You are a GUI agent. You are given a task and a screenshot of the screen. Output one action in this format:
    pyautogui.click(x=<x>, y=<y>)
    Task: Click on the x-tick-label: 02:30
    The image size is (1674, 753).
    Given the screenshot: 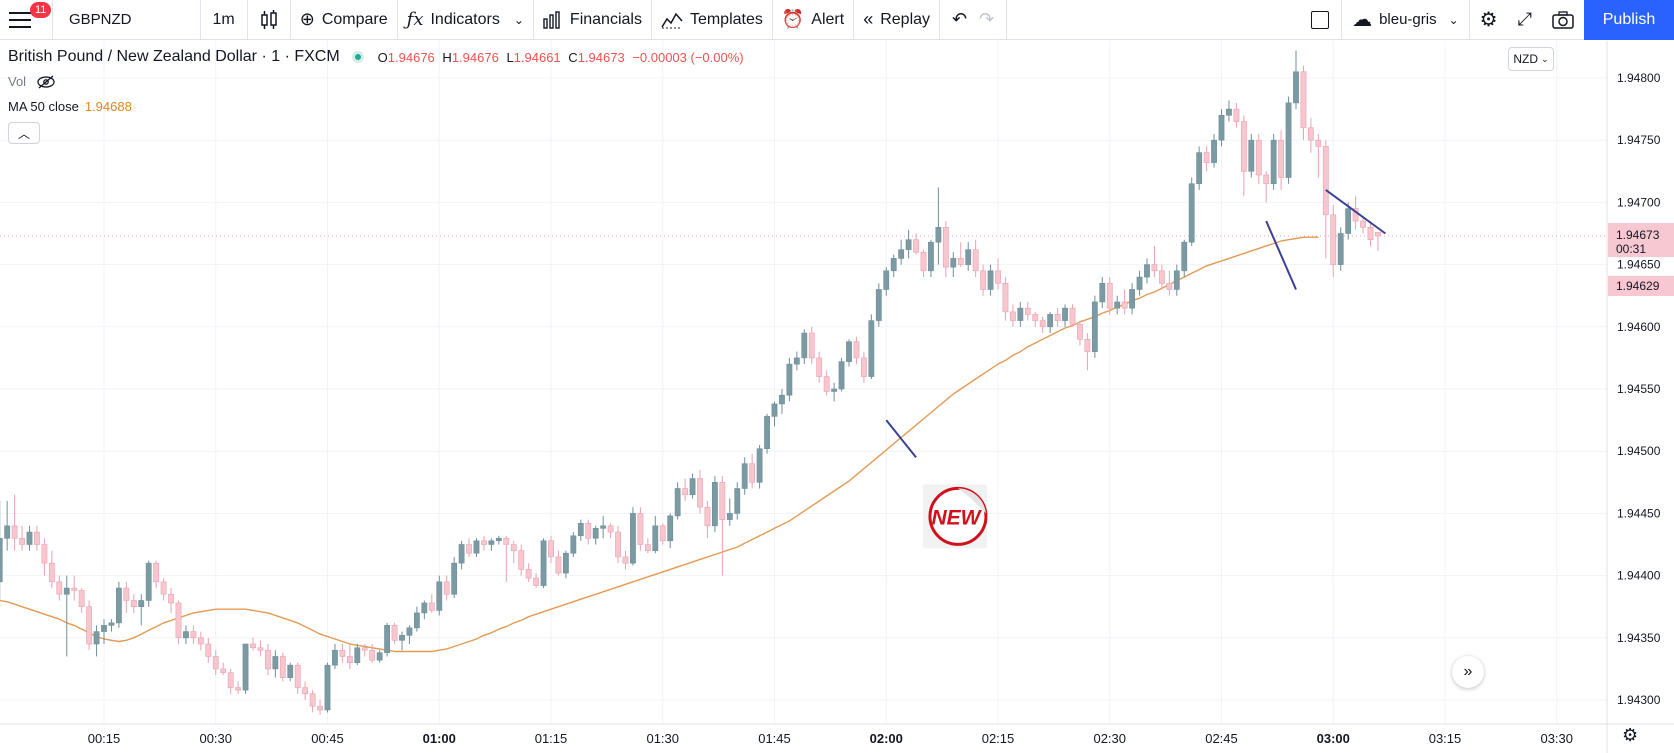 What is the action you would take?
    pyautogui.click(x=1109, y=738)
    